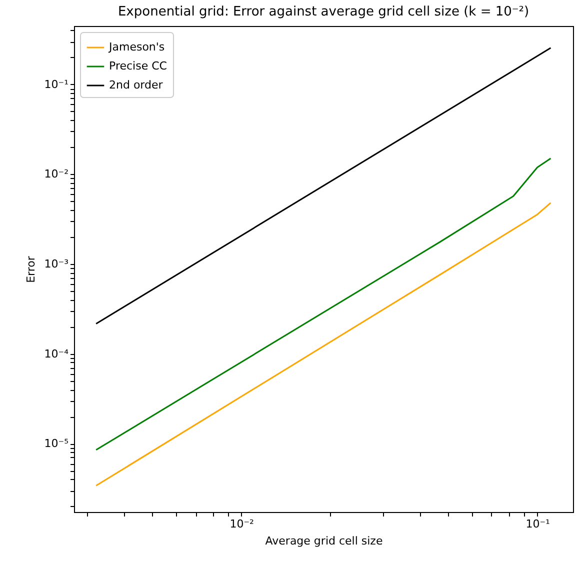 Image resolution: width=585 pixels, height=569 pixels. I want to click on y-axis-title: Error, so click(31, 269).